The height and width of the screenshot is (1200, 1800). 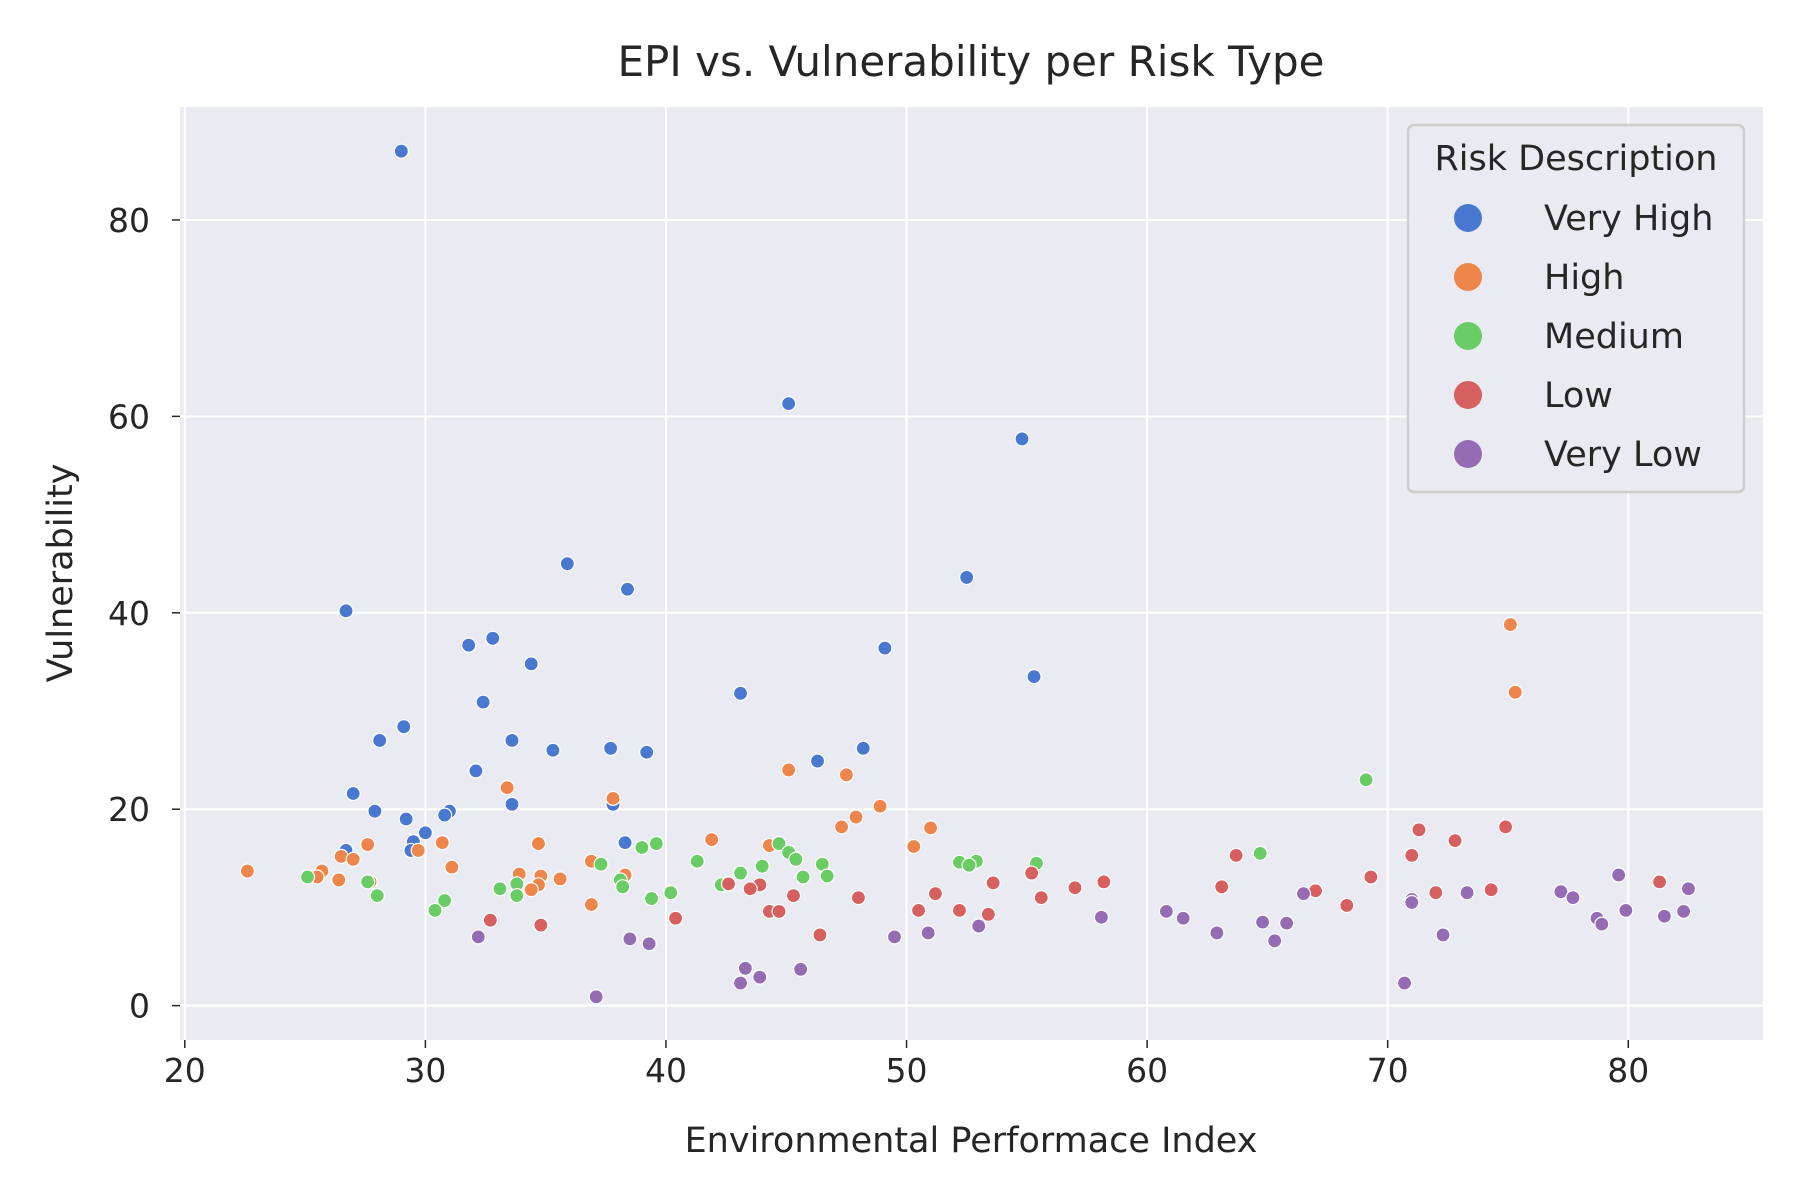 I want to click on x-tick-label: 30, so click(x=425, y=1070).